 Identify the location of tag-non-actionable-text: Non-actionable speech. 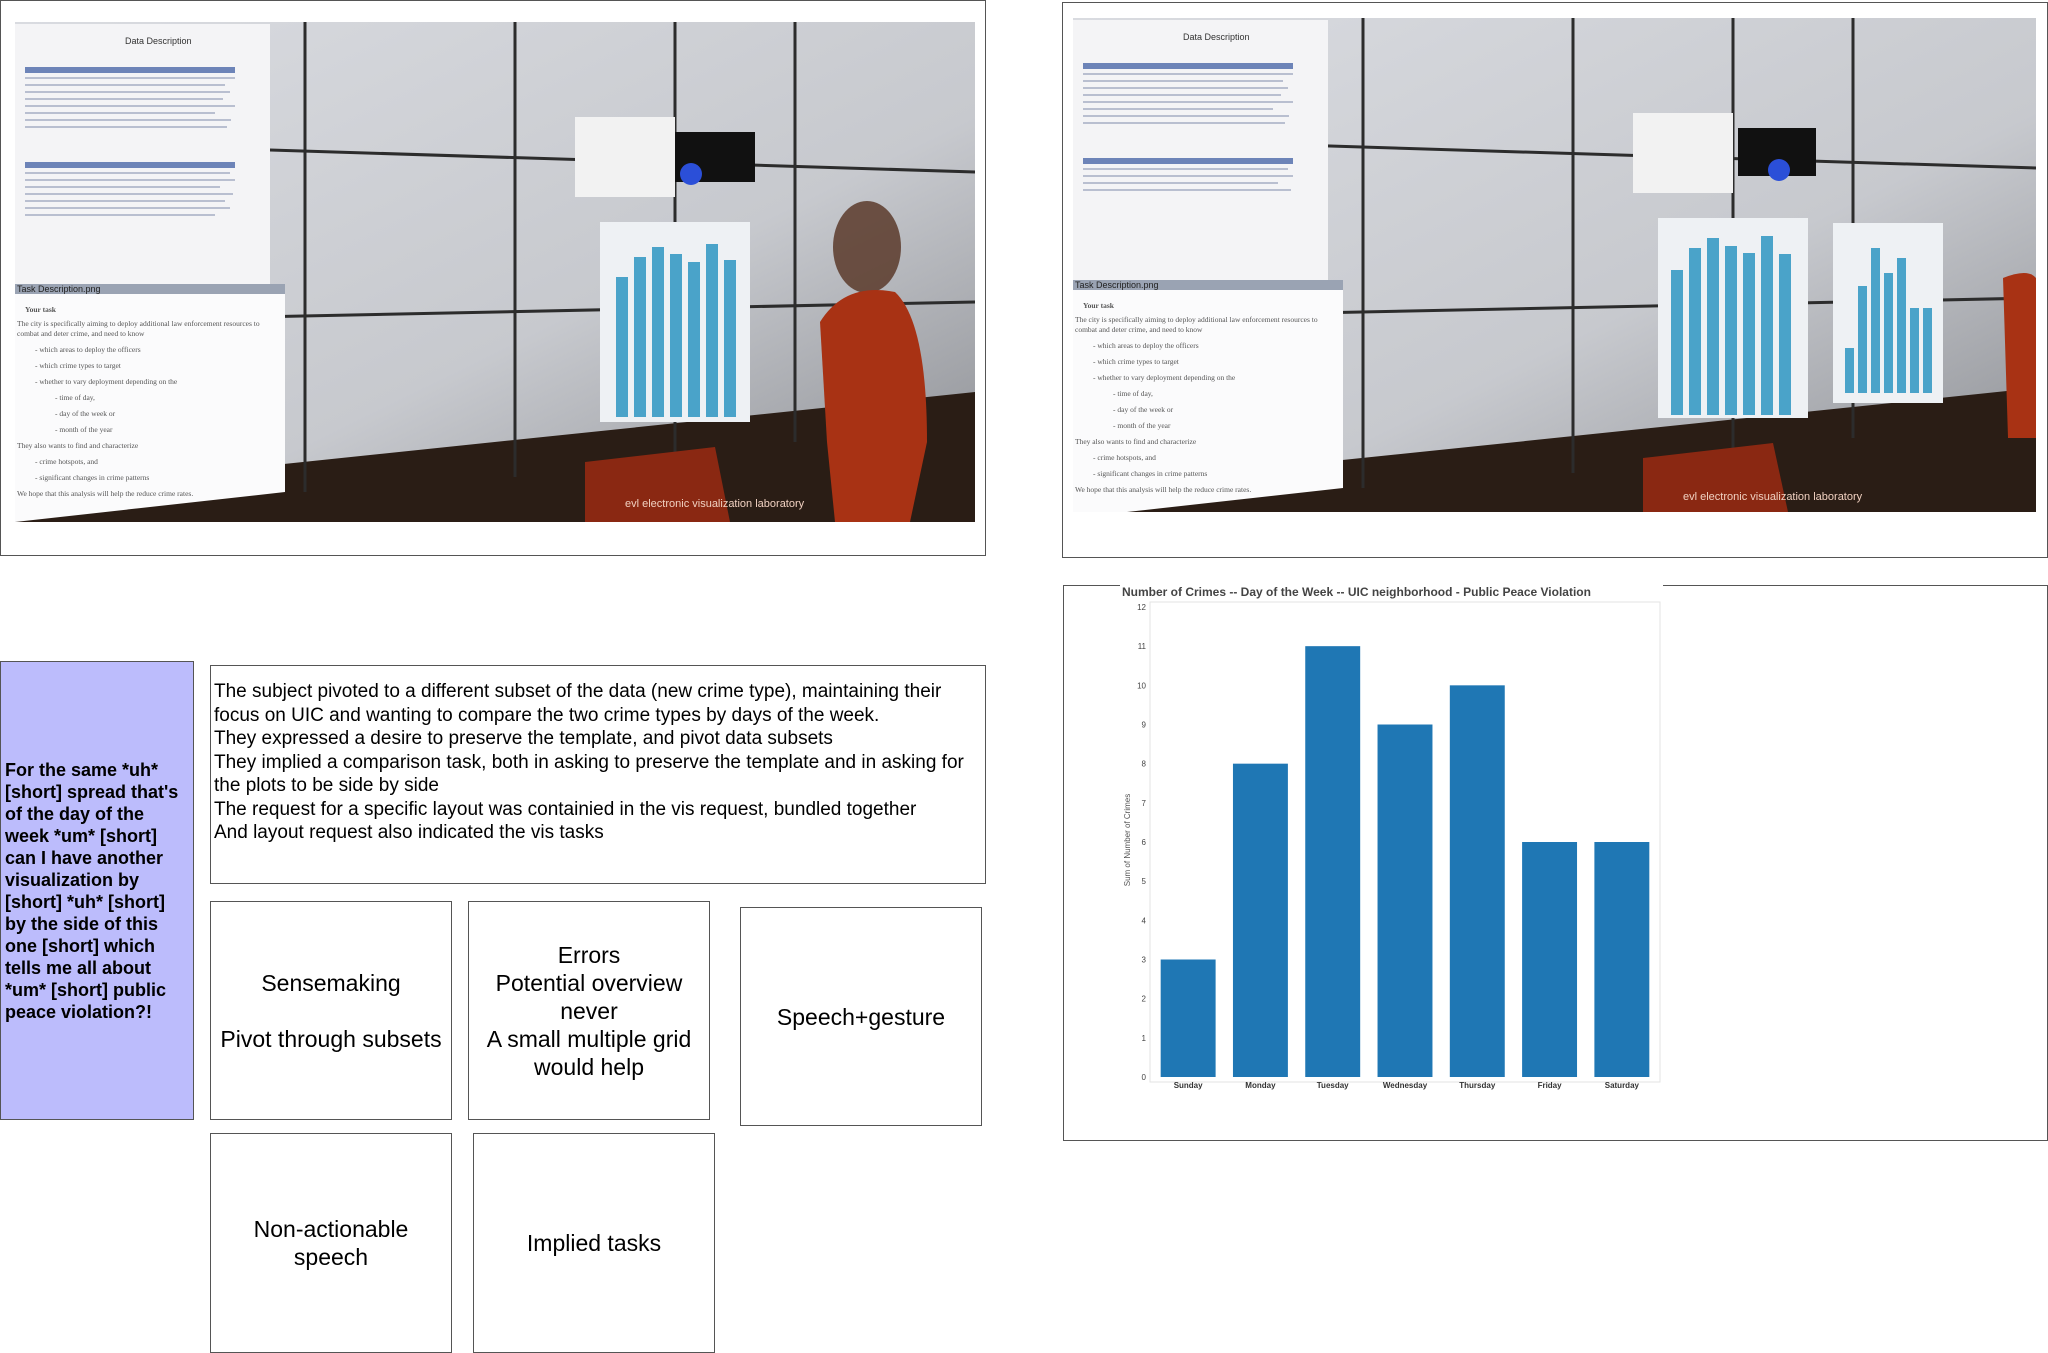
(331, 1243).